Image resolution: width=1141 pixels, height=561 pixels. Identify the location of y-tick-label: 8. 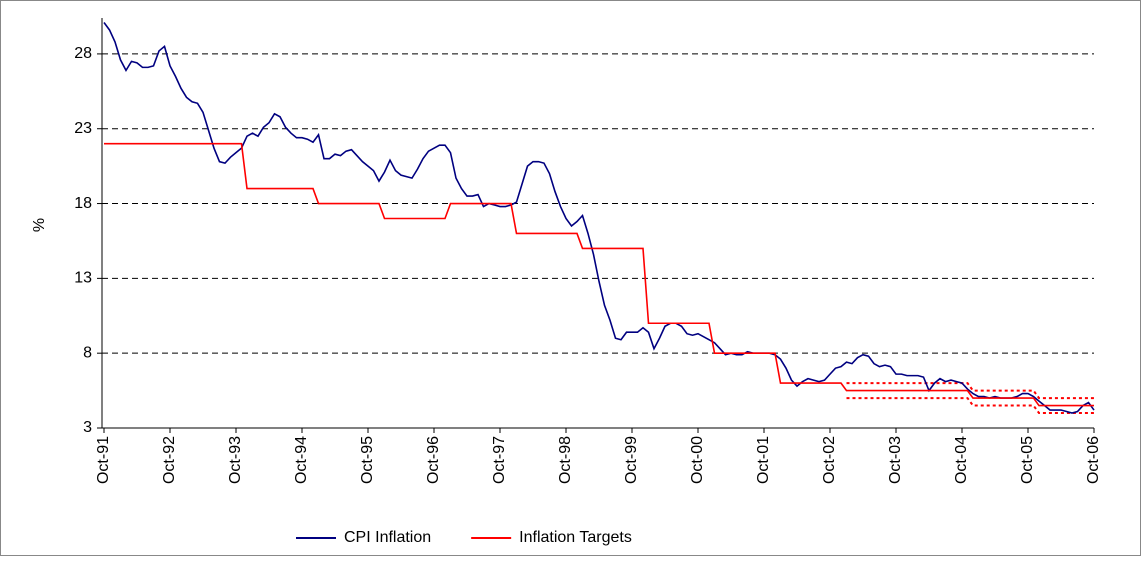
(87, 352).